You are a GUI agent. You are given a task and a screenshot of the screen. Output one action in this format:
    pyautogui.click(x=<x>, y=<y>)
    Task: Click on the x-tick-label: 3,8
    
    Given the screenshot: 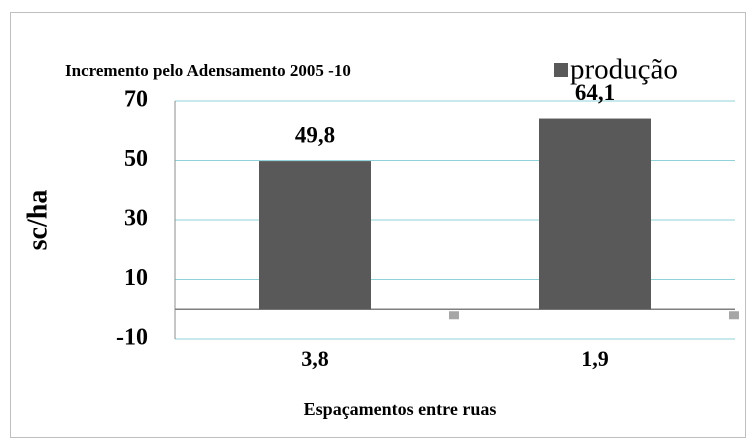 What is the action you would take?
    pyautogui.click(x=315, y=358)
    